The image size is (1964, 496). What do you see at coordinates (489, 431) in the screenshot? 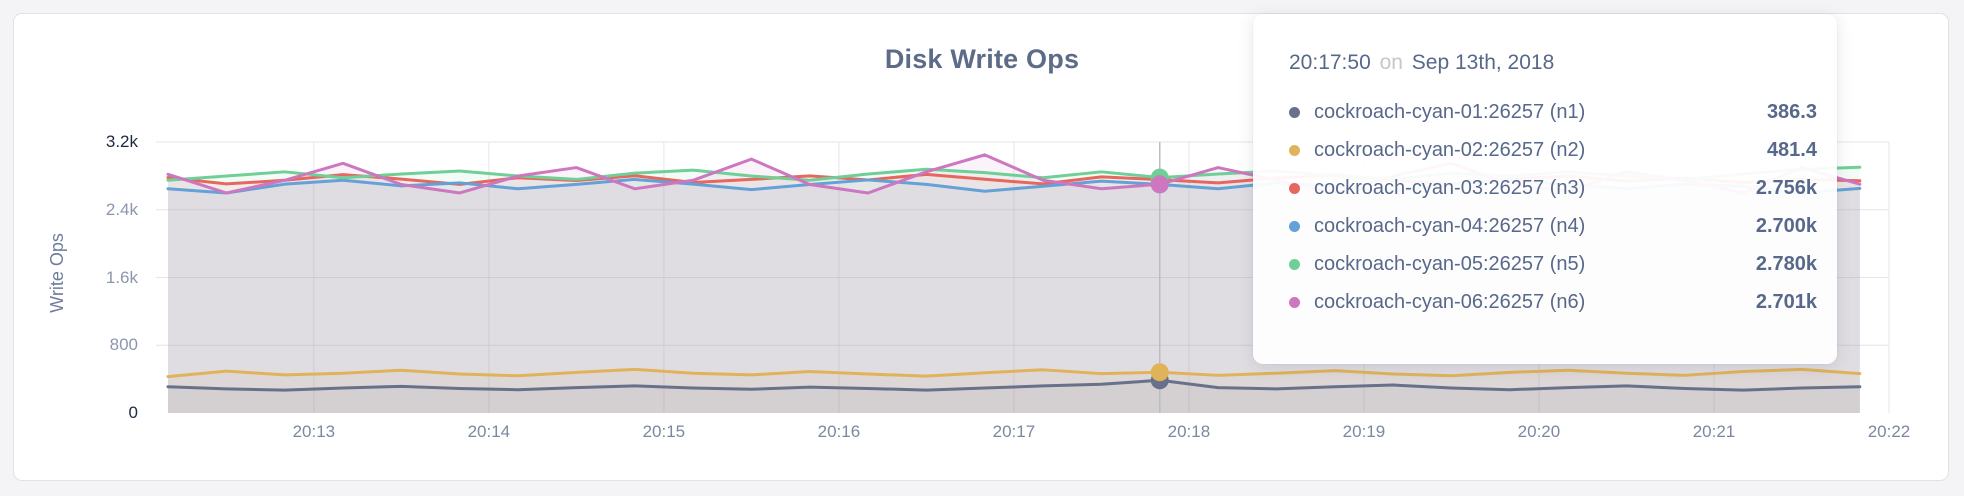
I see `x-tick-label: 20:14` at bounding box center [489, 431].